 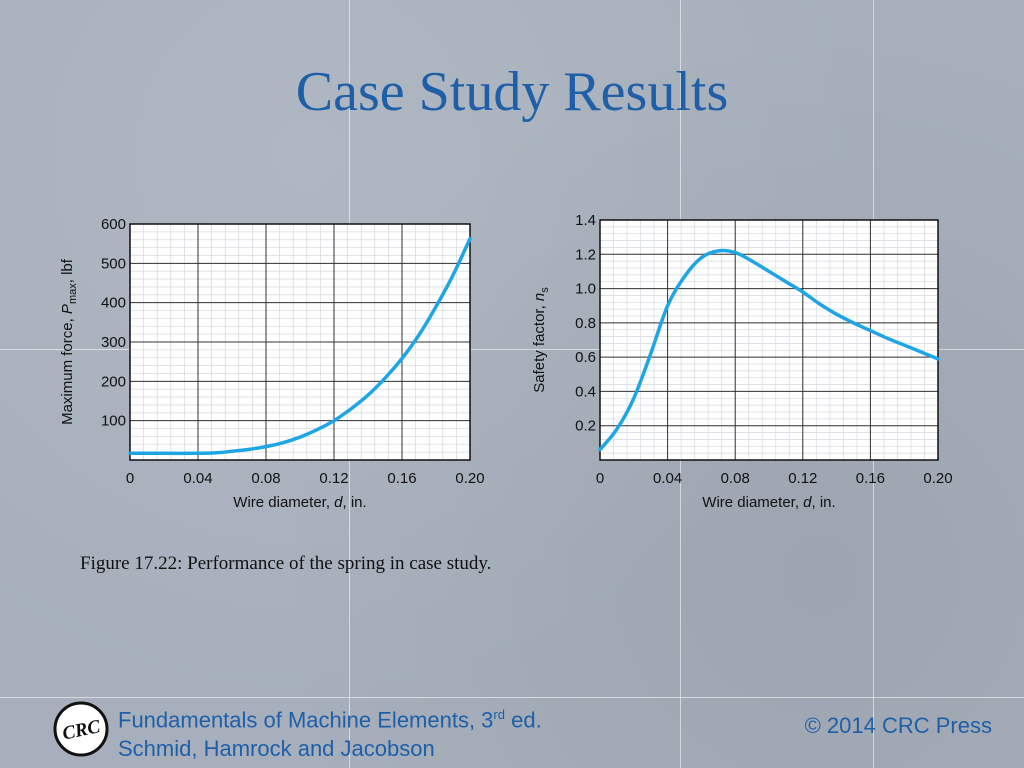 I want to click on safety-factor-curve, so click(x=769, y=350).